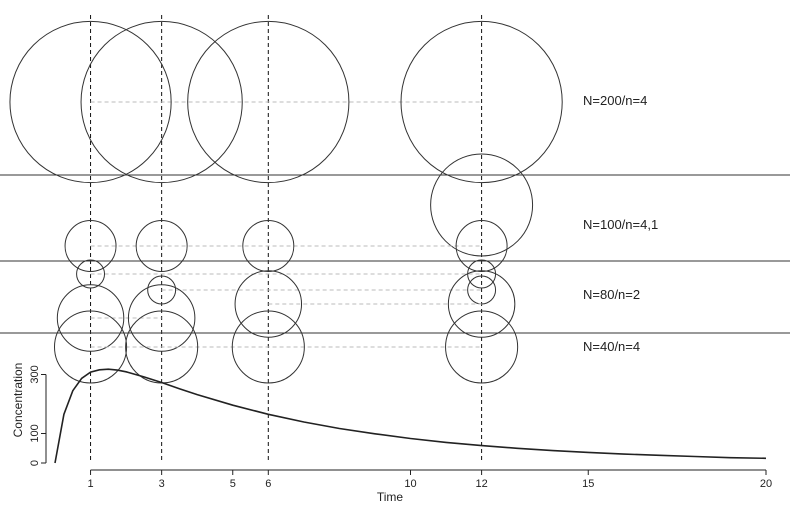 The width and height of the screenshot is (790, 506). Describe the element at coordinates (35, 374) in the screenshot. I see `y-tick-label: 300` at that location.